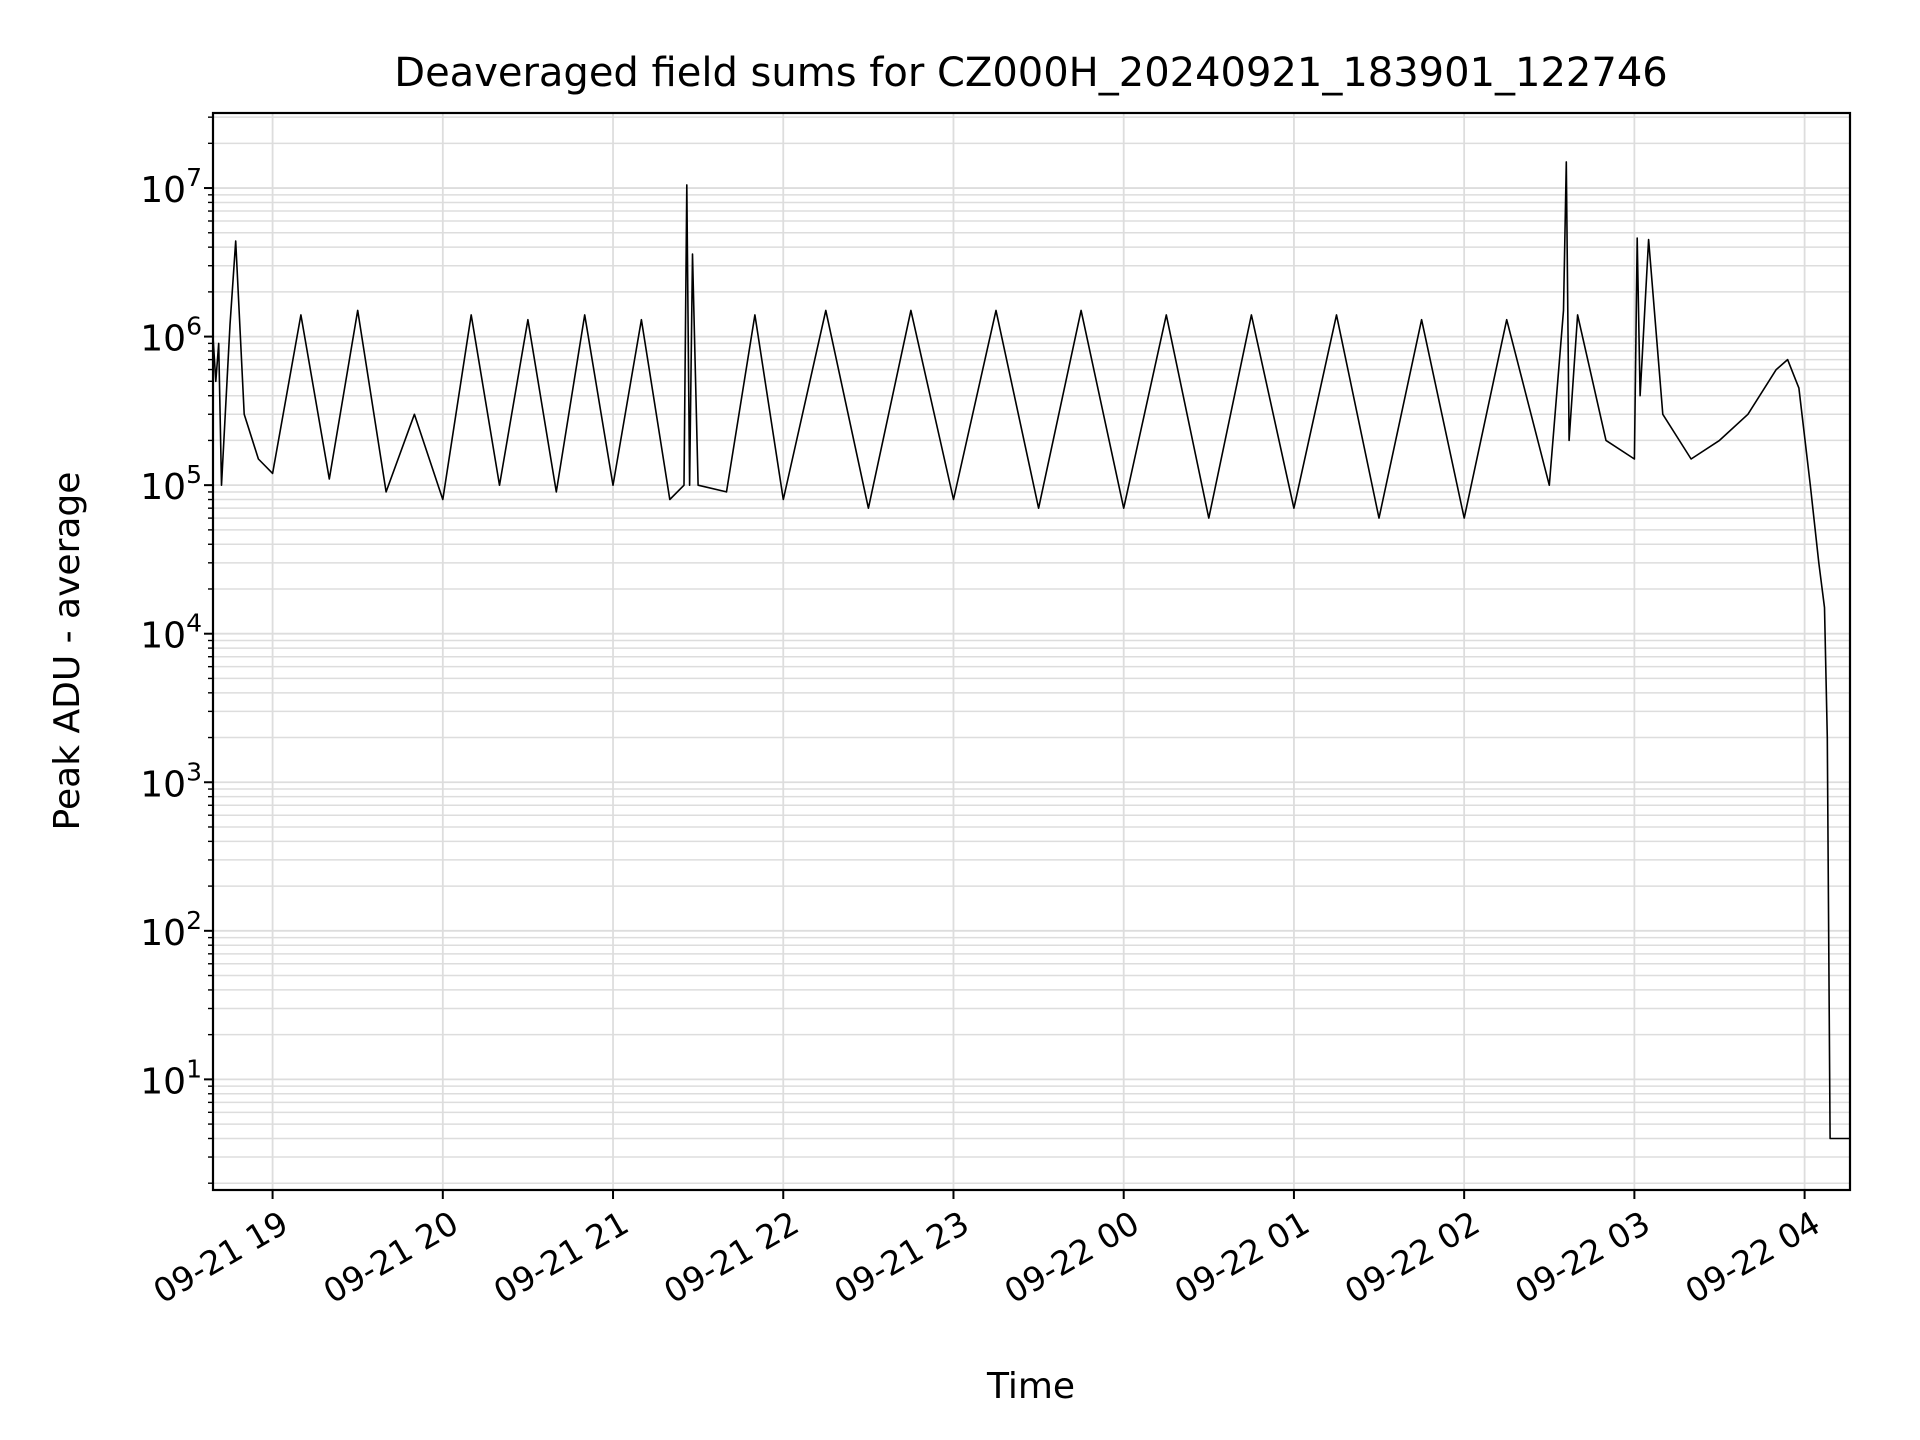  What do you see at coordinates (194, 771) in the screenshot?
I see `y-tick-exponent: 3` at bounding box center [194, 771].